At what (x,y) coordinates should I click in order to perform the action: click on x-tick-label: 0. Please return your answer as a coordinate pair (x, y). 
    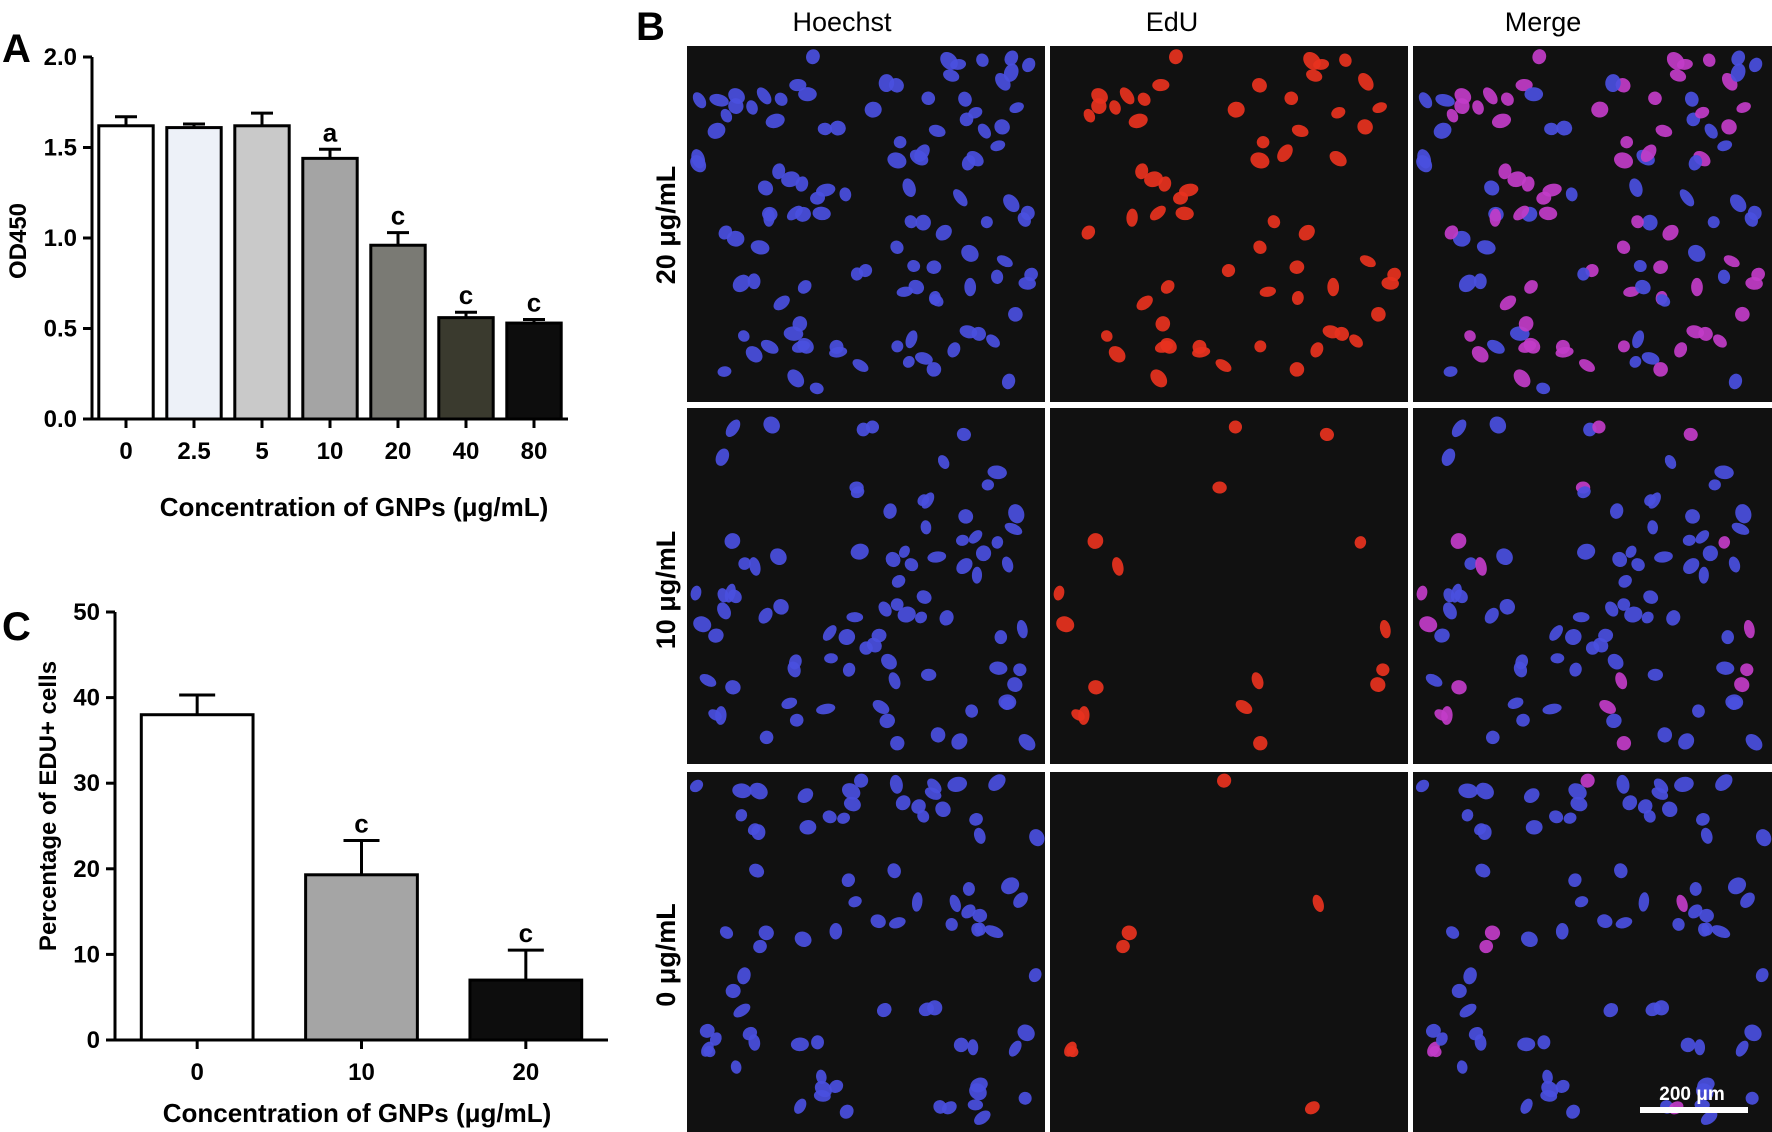
    Looking at the image, I should click on (196, 1072).